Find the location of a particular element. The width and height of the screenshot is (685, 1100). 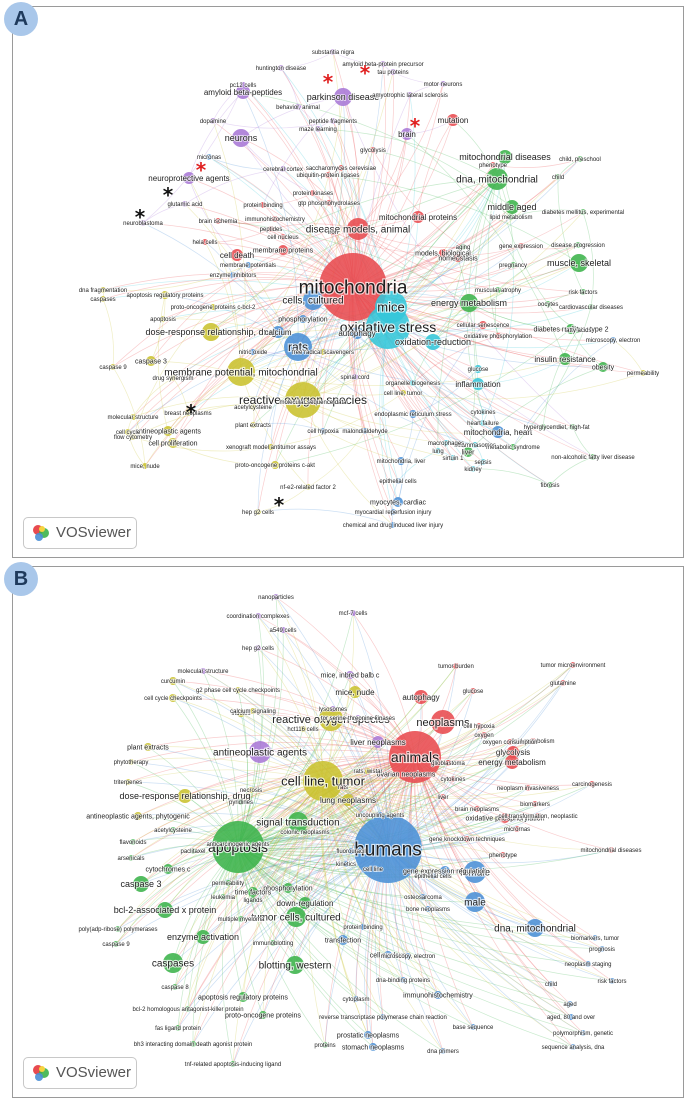

node-liver is located at coordinates (443, 797).